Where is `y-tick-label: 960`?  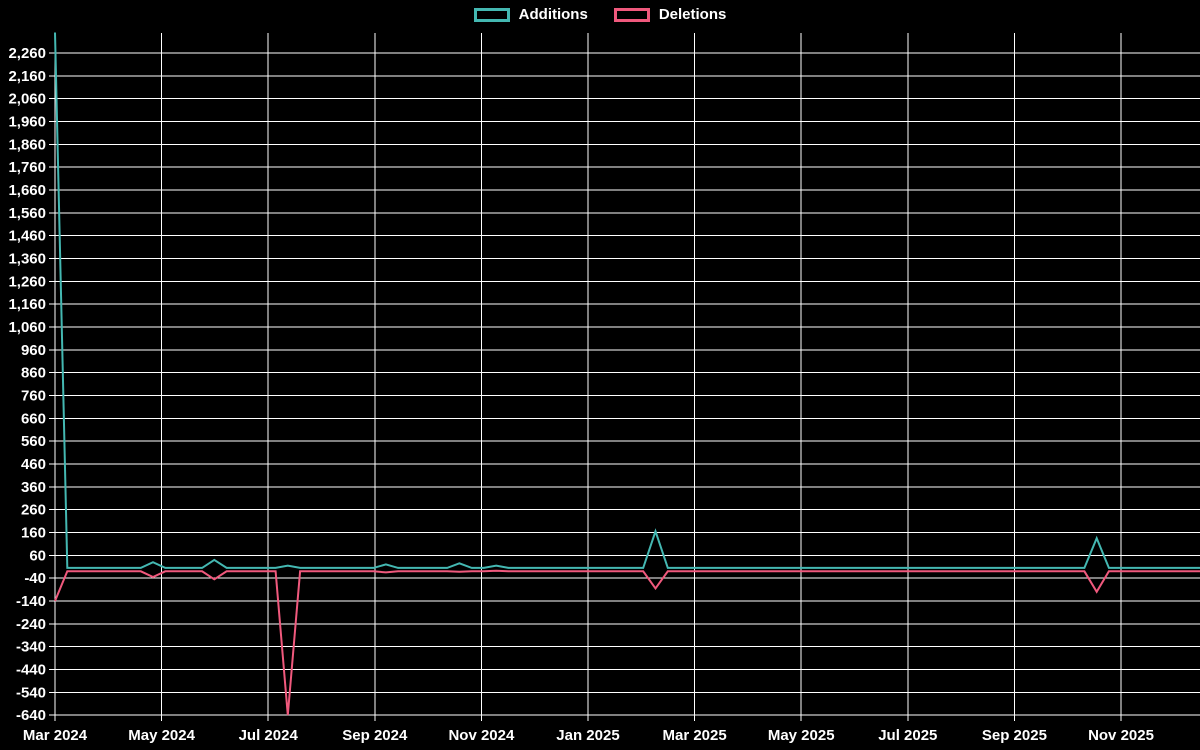
y-tick-label: 960 is located at coordinates (33, 350).